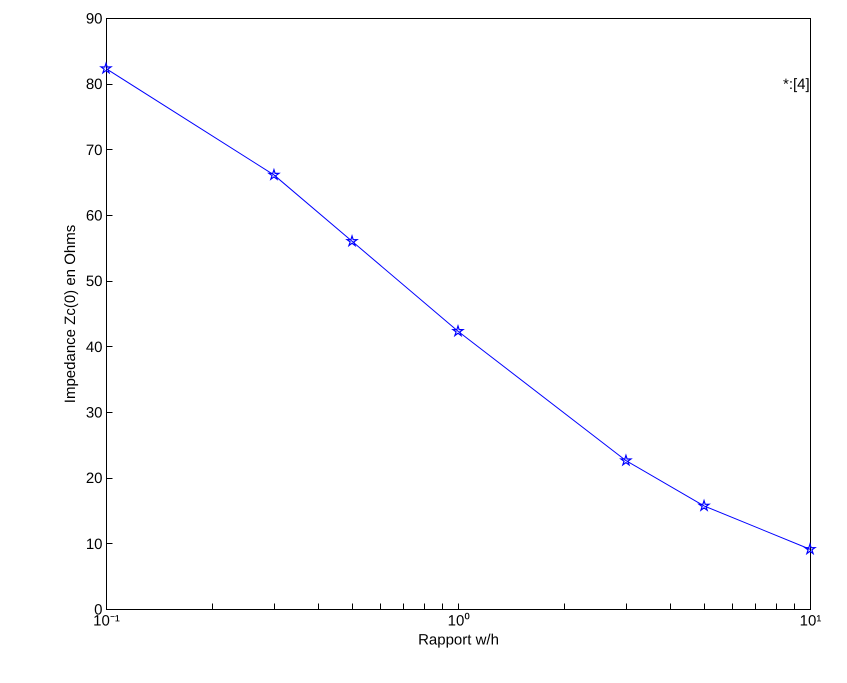 The width and height of the screenshot is (847, 683). What do you see at coordinates (796, 84) in the screenshot?
I see `annotation: *:[4]` at bounding box center [796, 84].